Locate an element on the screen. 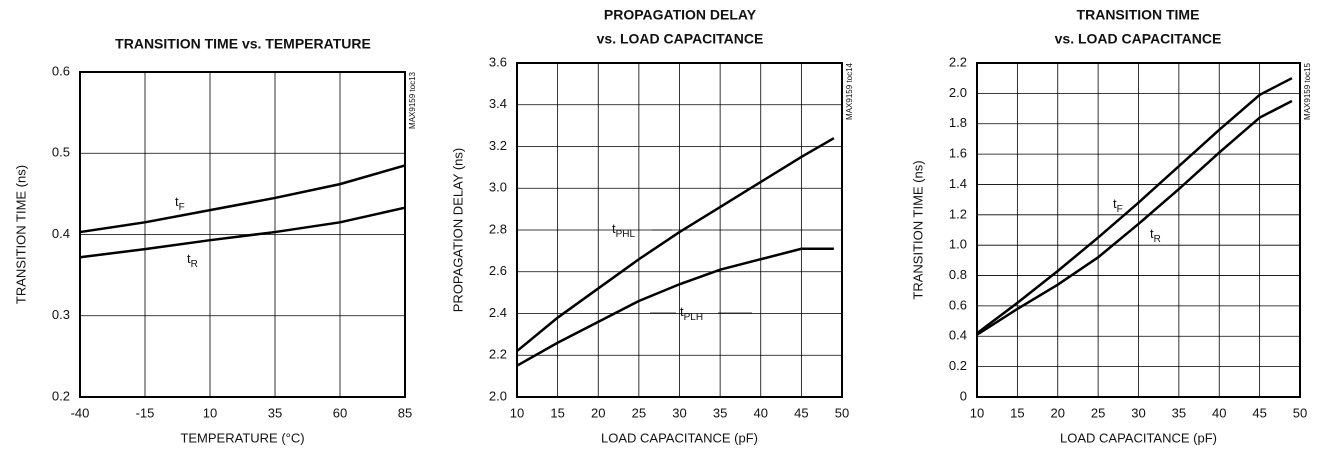  chart-title: TRANSITION TIME is located at coordinates (1138, 15).